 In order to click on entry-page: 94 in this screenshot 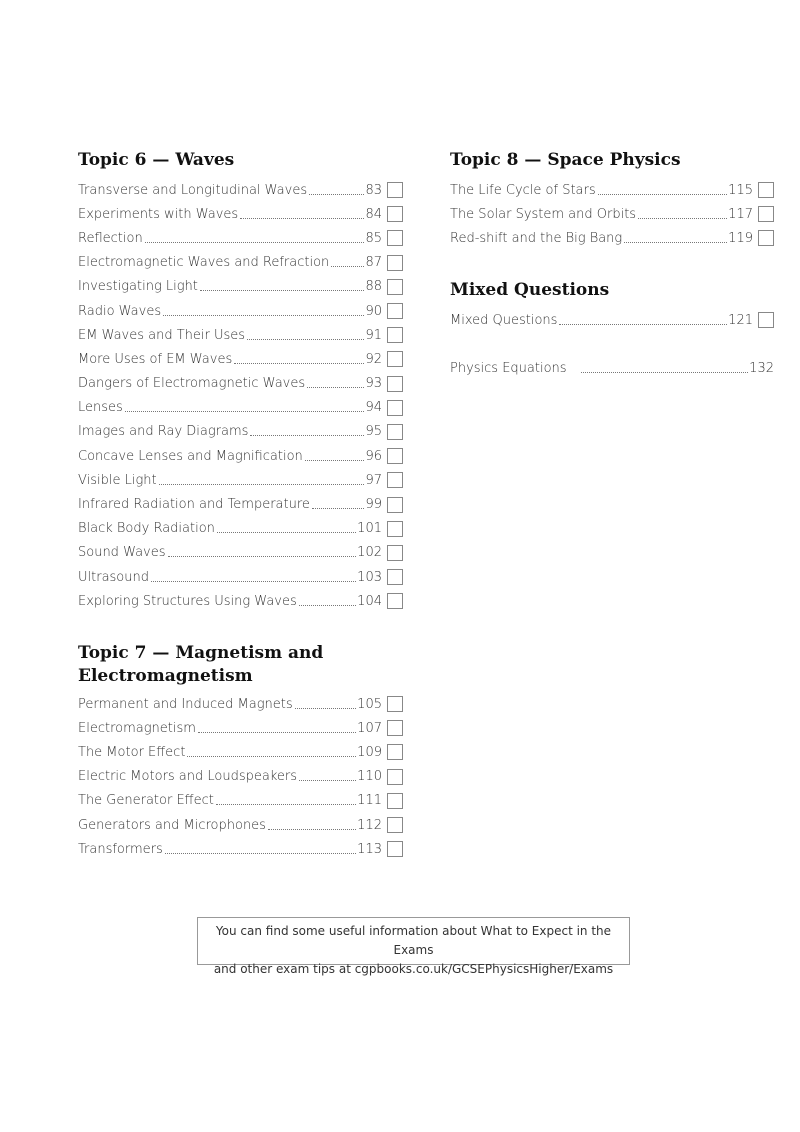, I will do `click(373, 408)`.